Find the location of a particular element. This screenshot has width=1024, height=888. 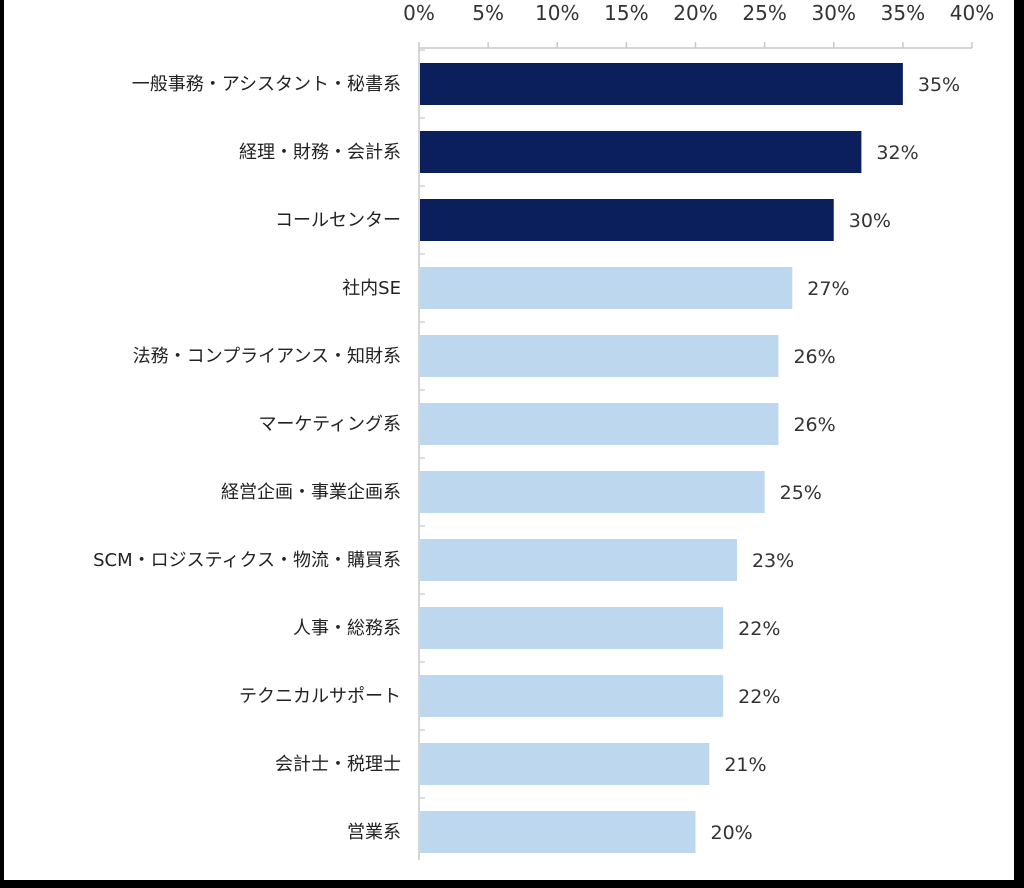

x-tick-label: 30% is located at coordinates (834, 13).